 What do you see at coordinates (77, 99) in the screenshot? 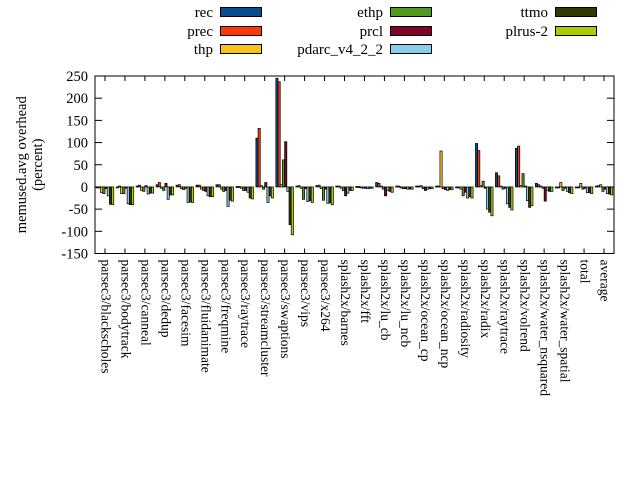
I see `y-tick-label: 200` at bounding box center [77, 99].